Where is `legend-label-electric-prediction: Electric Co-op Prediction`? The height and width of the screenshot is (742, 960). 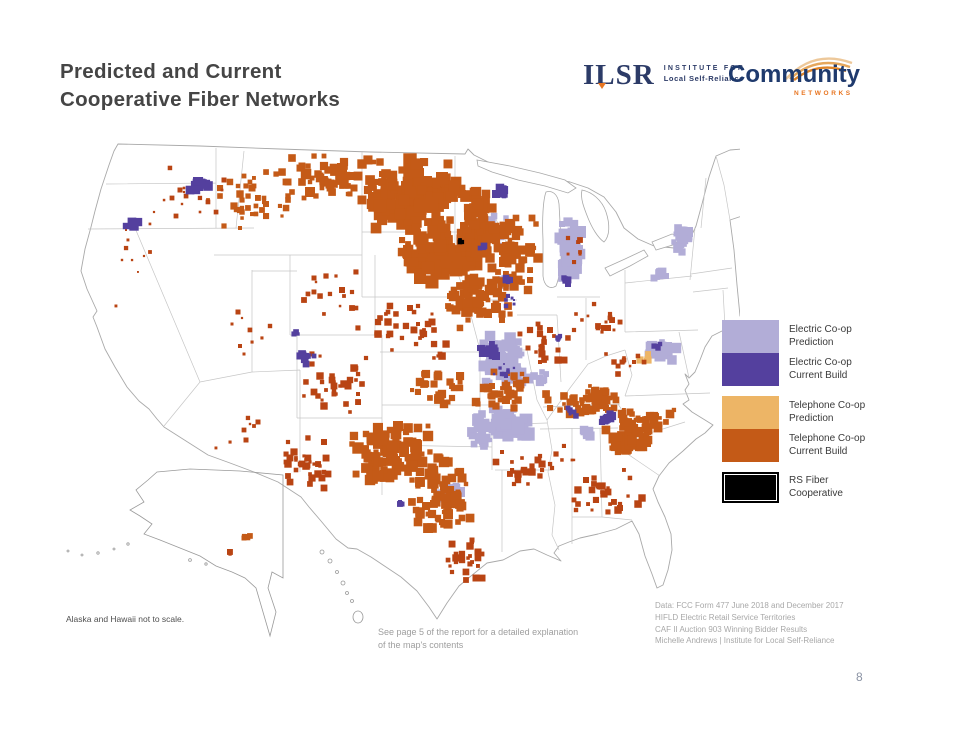
legend-label-electric-prediction: Electric Co-op Prediction is located at coordinates (820, 336).